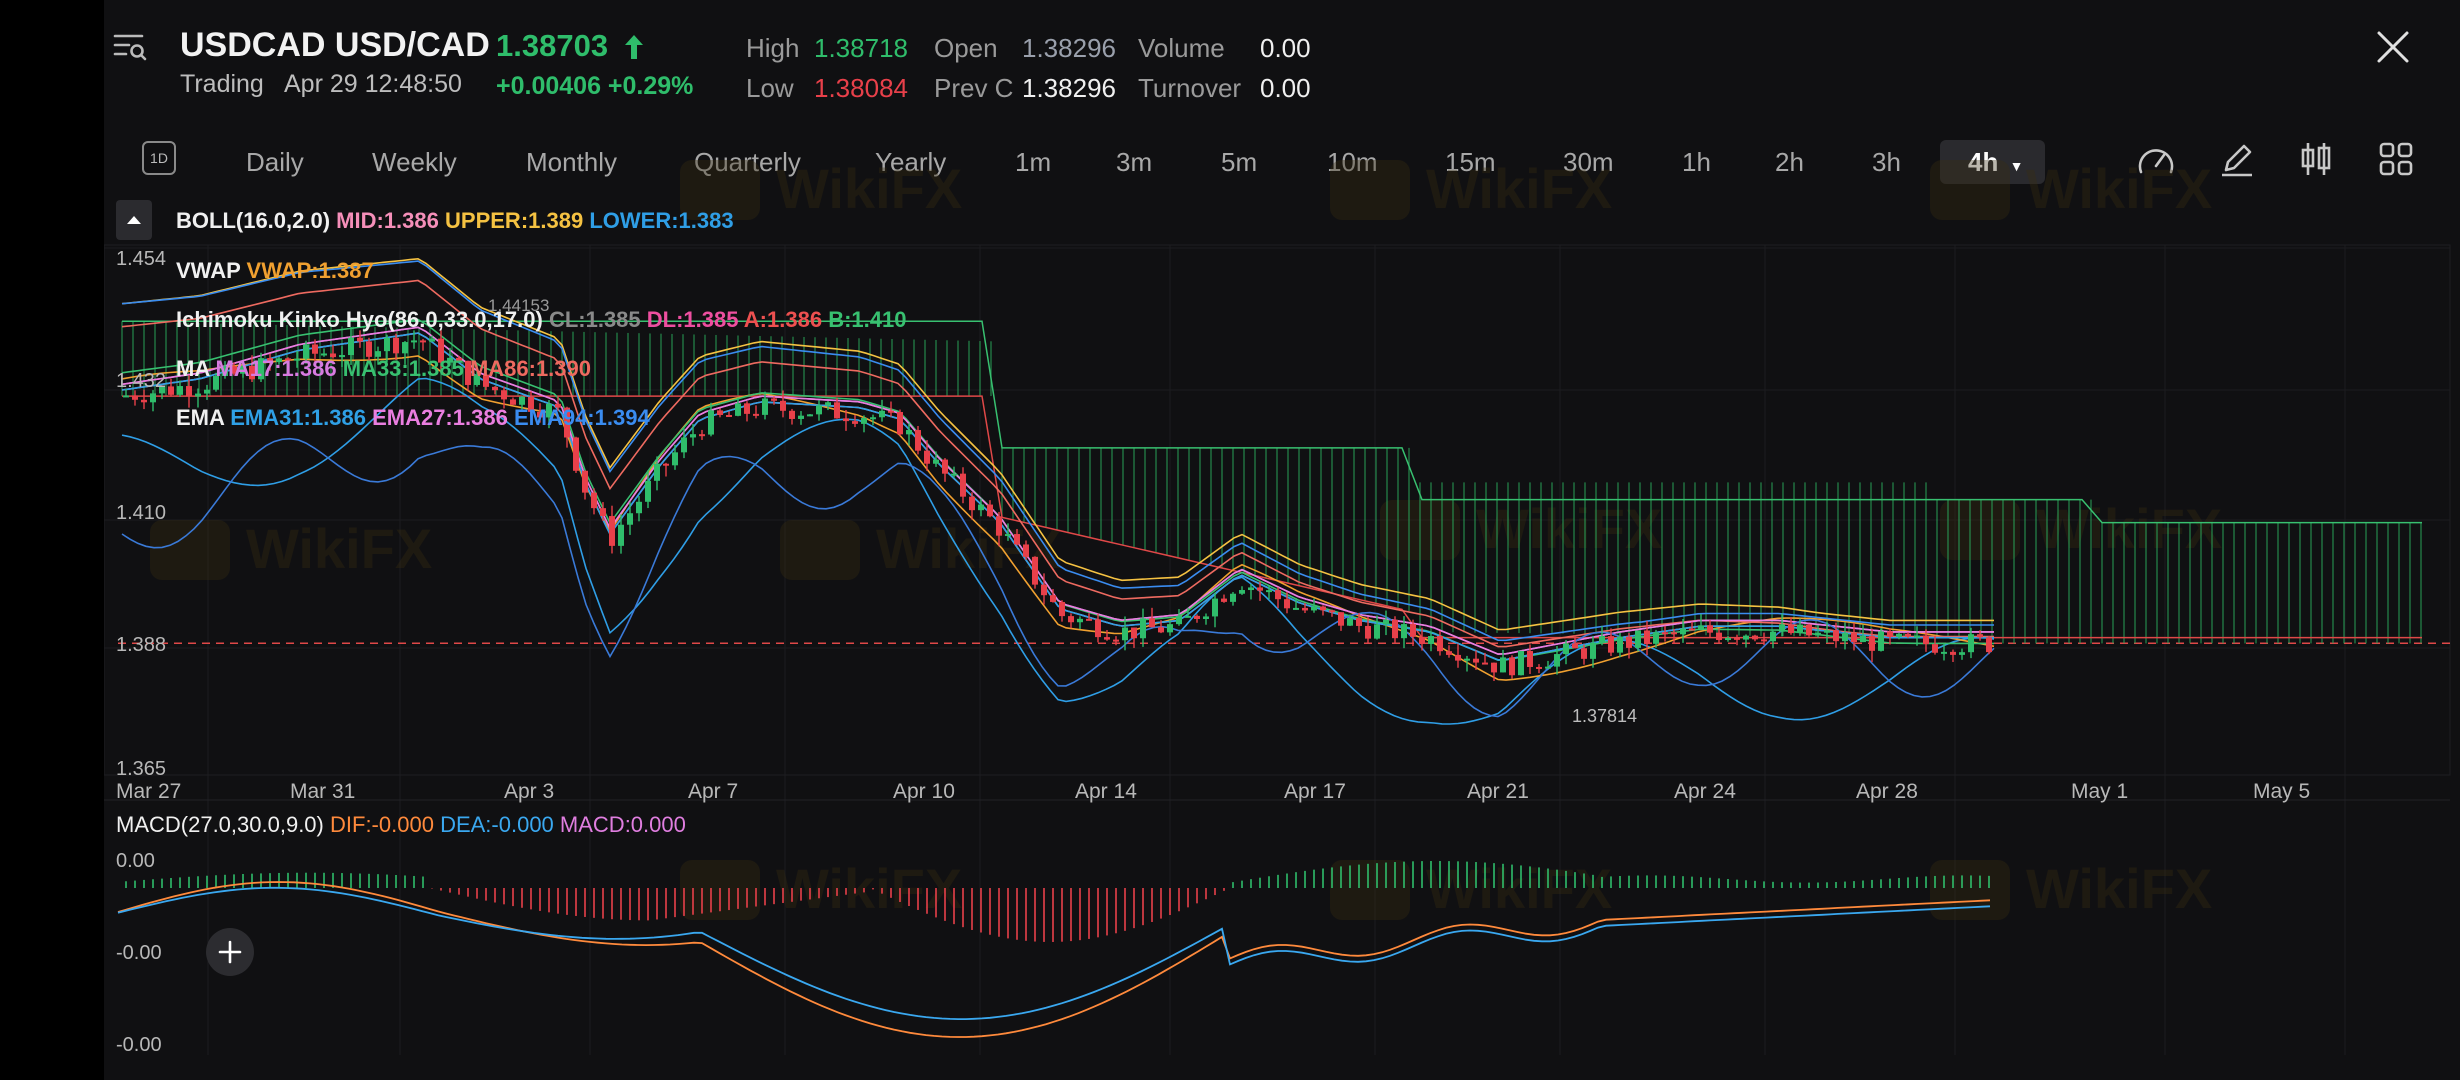  What do you see at coordinates (911, 162) in the screenshot?
I see `timeframe-yearly: Yearly` at bounding box center [911, 162].